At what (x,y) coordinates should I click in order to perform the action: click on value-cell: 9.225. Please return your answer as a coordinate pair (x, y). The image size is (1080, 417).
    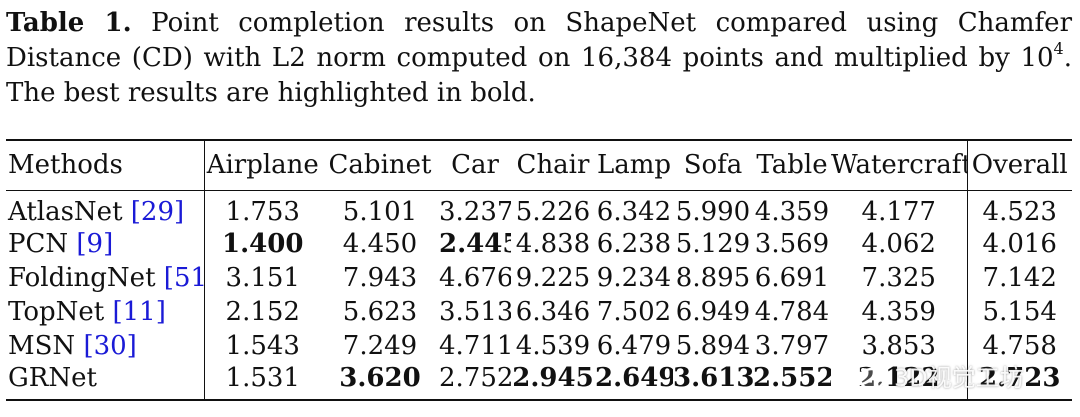
    Looking at the image, I should click on (553, 277).